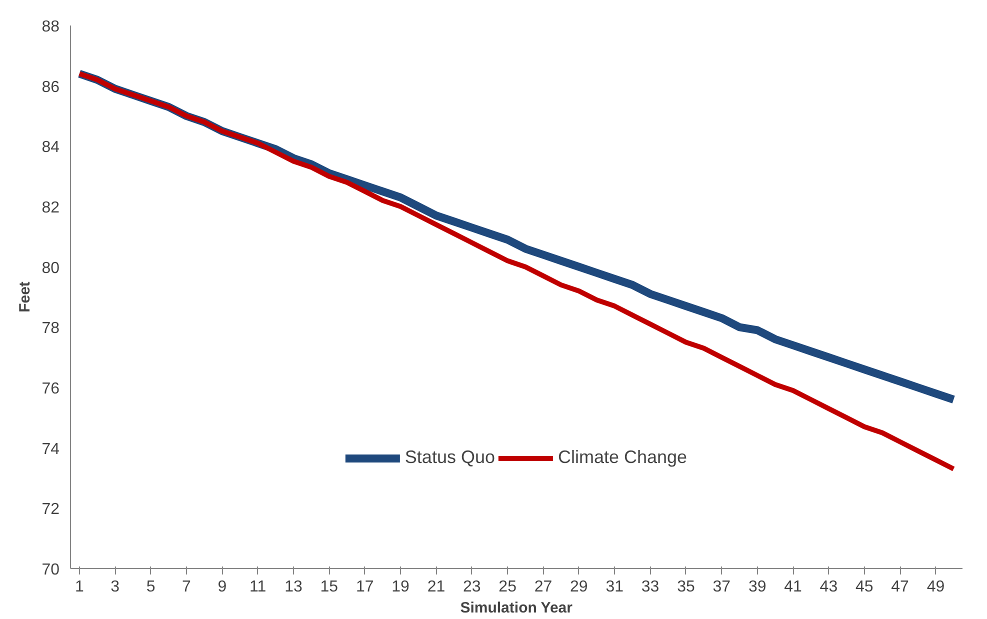  What do you see at coordinates (79, 587) in the screenshot?
I see `x-tick-label: 1` at bounding box center [79, 587].